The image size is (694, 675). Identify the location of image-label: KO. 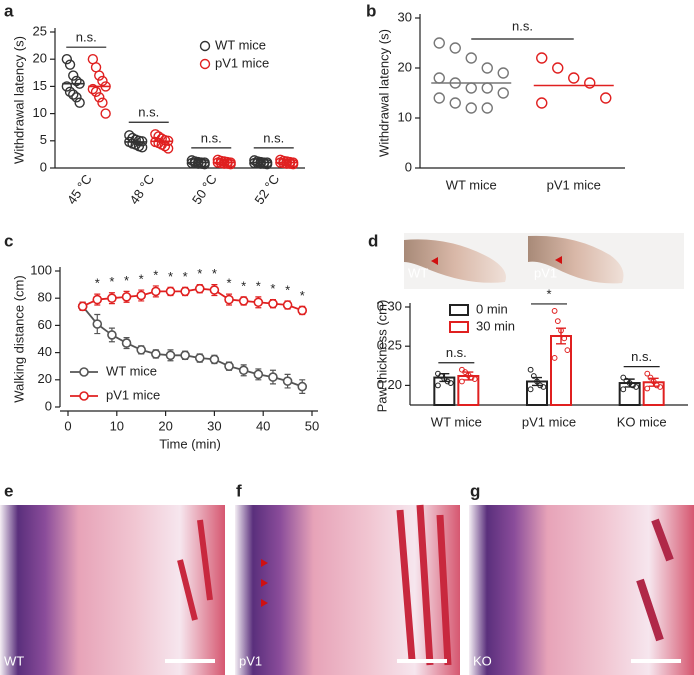
(482, 660).